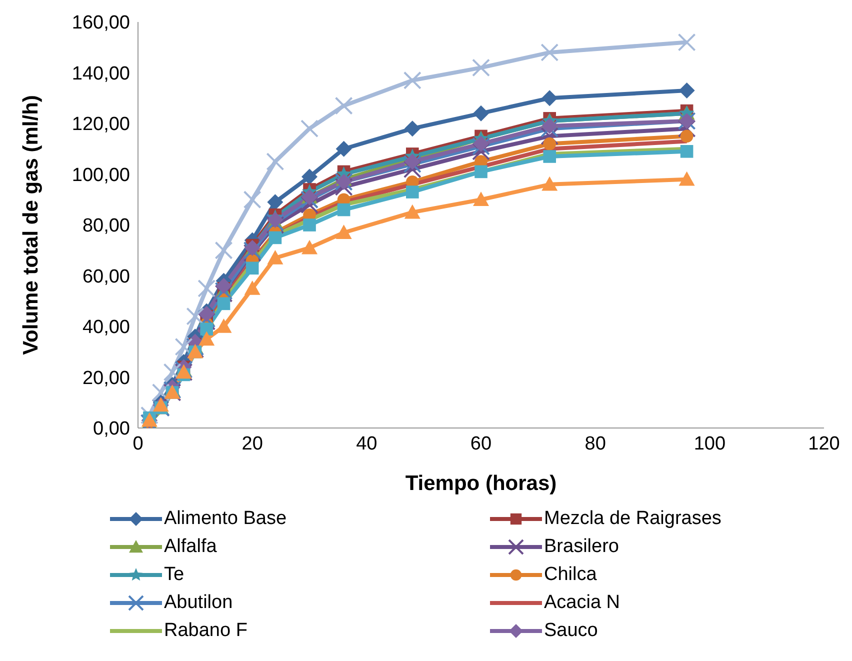  What do you see at coordinates (106, 327) in the screenshot?
I see `y-tick-label: 40,00` at bounding box center [106, 327].